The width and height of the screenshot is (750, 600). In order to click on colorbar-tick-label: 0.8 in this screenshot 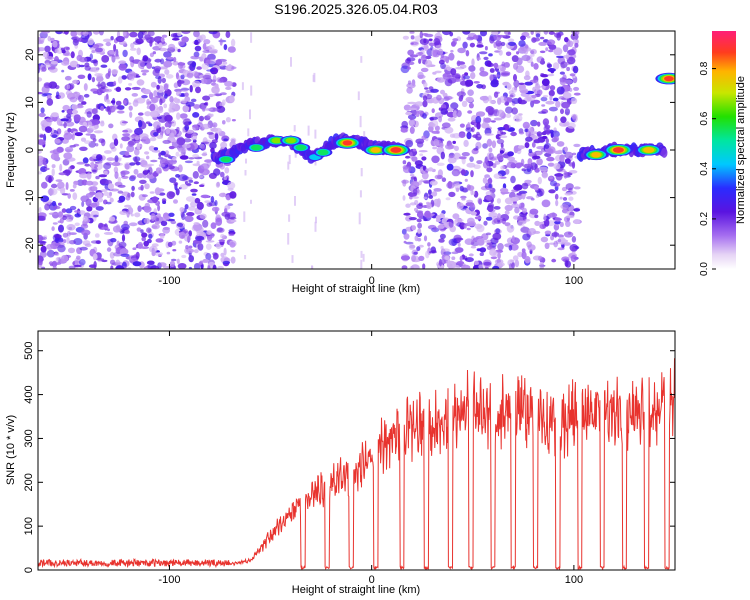, I will do `click(704, 68)`.